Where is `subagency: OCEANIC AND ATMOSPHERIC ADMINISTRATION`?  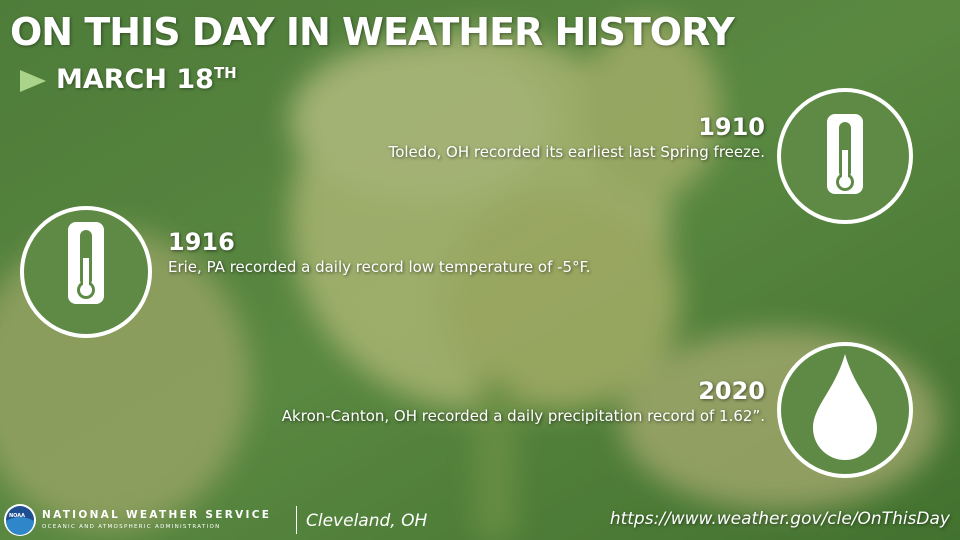
subagency: OCEANIC AND ATMOSPHERIC ADMINISTRATION is located at coordinates (131, 527).